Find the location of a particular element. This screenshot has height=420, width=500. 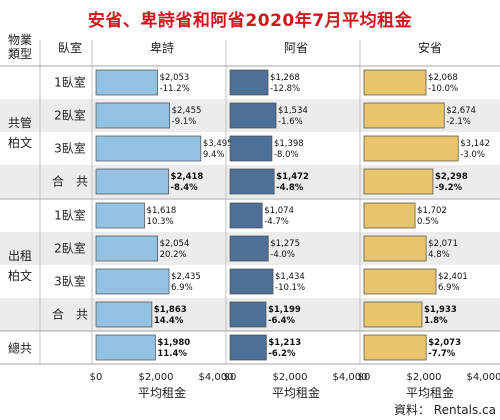

value-label: $1,398 is located at coordinates (289, 144).